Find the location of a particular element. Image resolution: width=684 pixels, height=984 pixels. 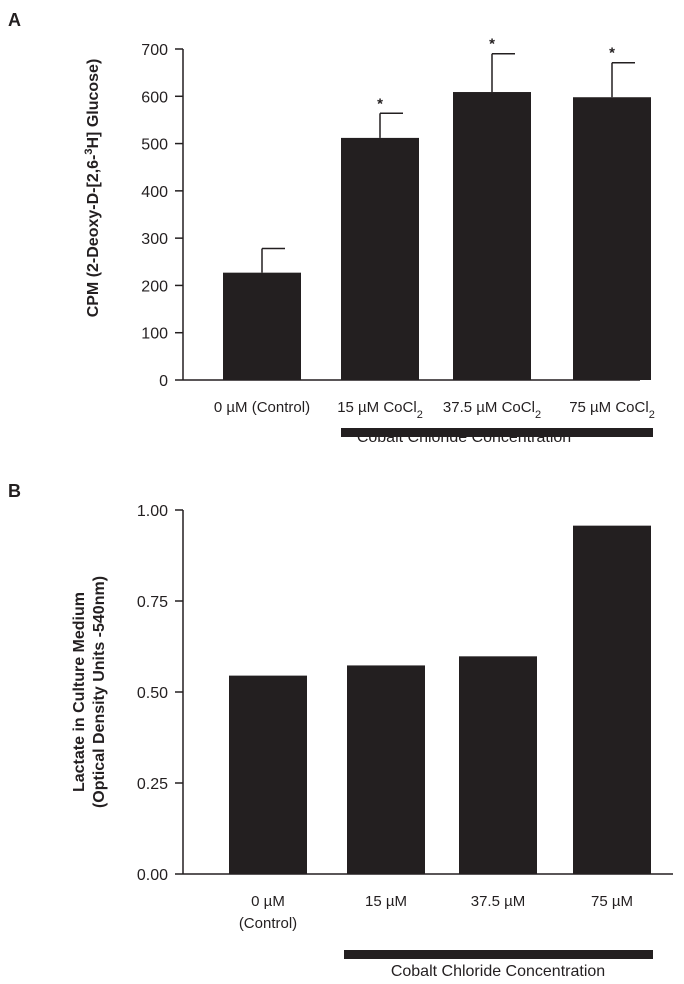

panel-a-ytick-label: 700 is located at coordinates (154, 50).